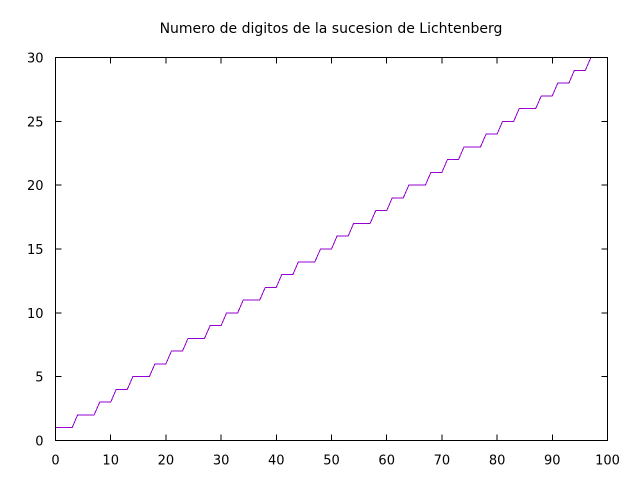 The image size is (640, 480). Describe the element at coordinates (35, 250) in the screenshot. I see `y-tick-label: 15` at that location.